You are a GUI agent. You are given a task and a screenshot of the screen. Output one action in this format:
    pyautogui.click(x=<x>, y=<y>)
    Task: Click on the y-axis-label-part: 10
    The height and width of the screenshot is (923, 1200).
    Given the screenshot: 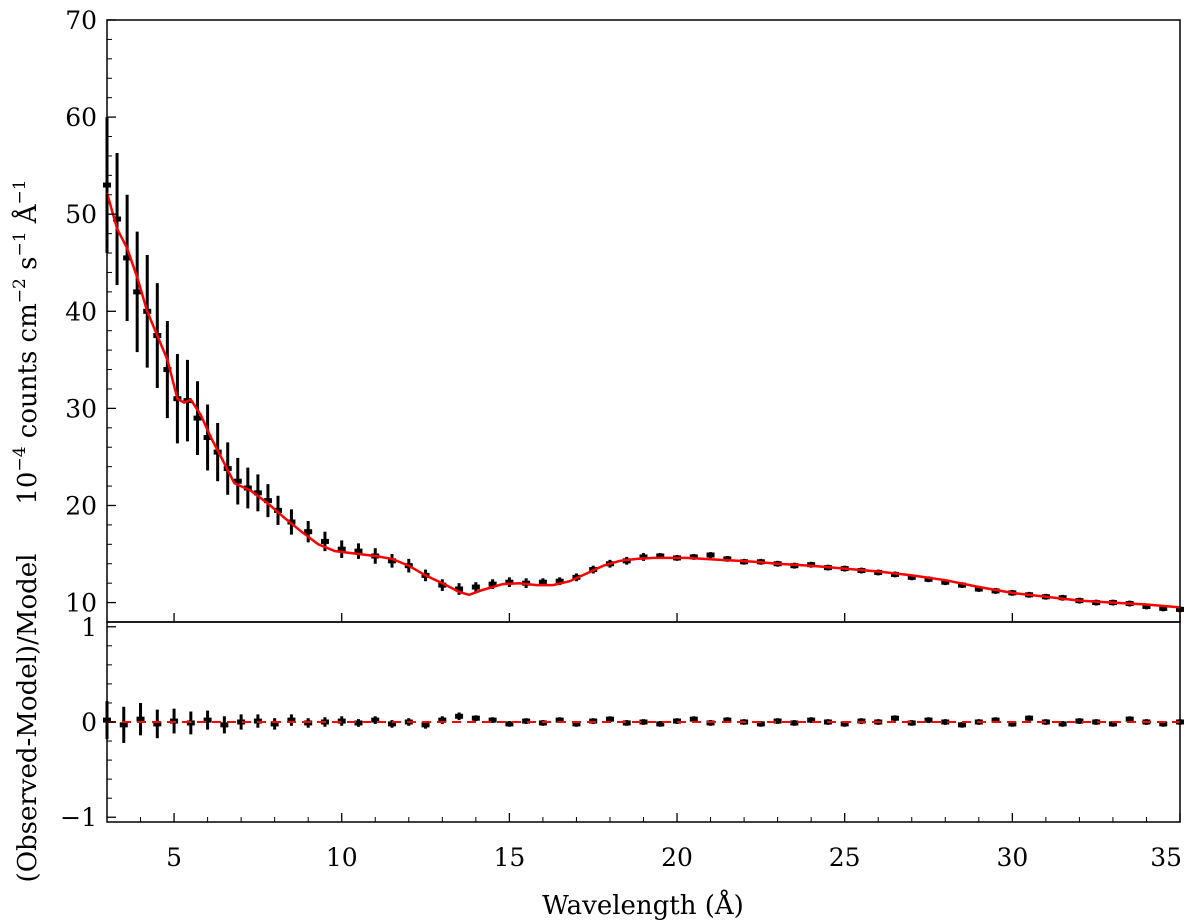 What is the action you would take?
    pyautogui.click(x=28, y=488)
    